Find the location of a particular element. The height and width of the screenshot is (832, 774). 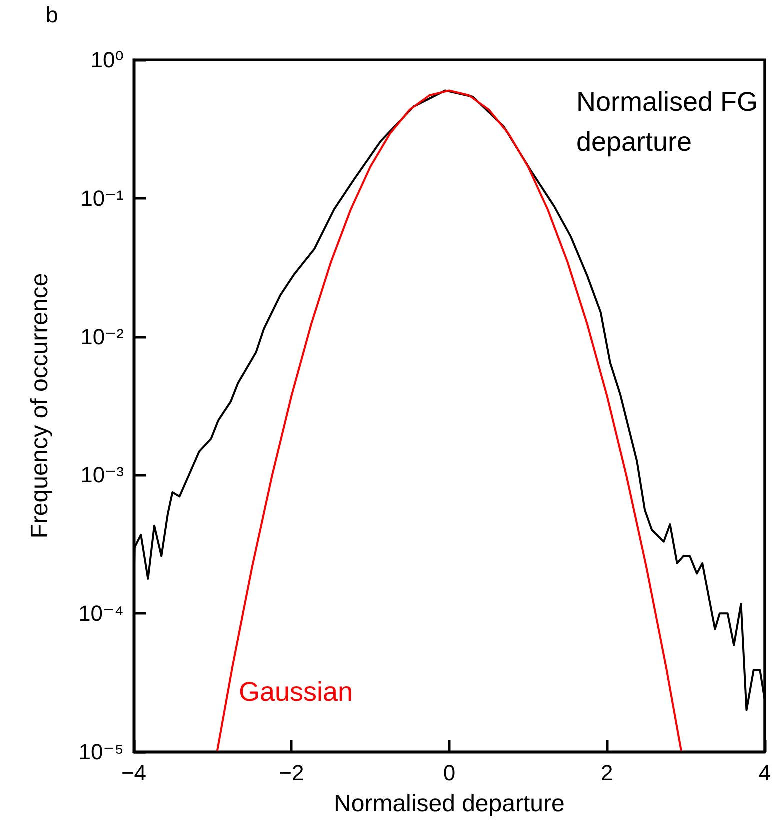

y-axis-title: Frequency of occurrence is located at coordinates (40, 406).